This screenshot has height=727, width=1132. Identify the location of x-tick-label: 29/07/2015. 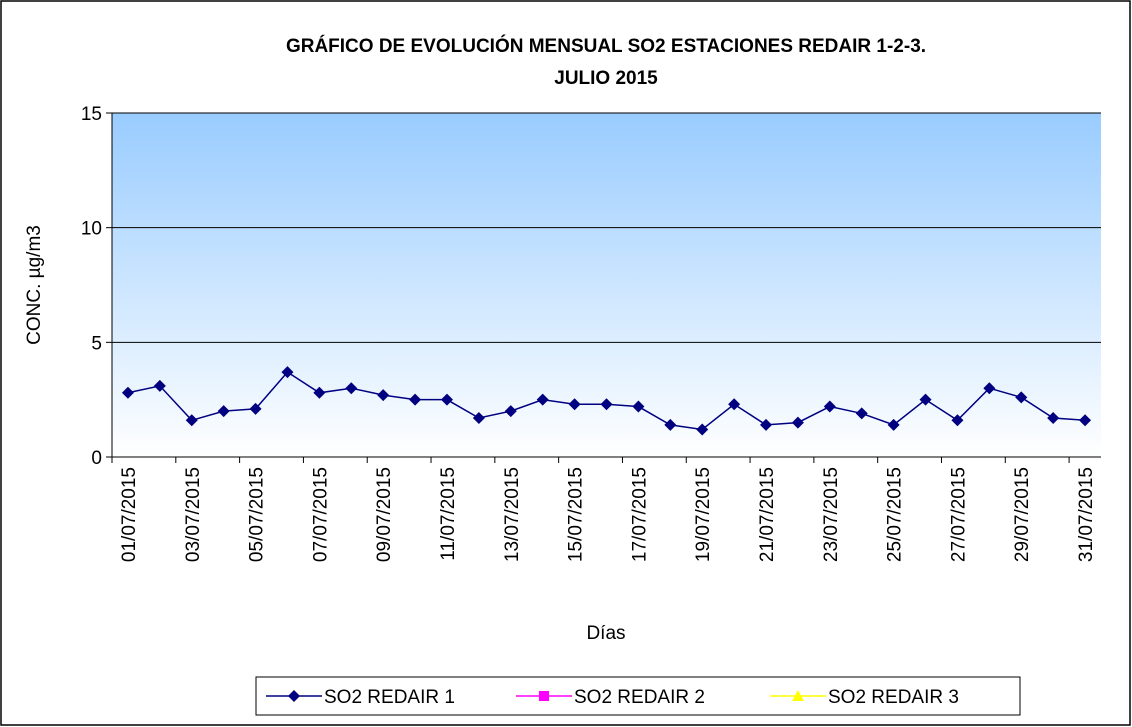
(1022, 514).